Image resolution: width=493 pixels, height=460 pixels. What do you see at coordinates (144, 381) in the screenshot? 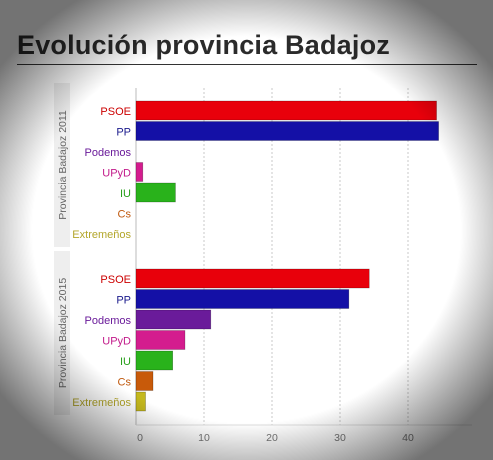
I see `bar-cs` at bounding box center [144, 381].